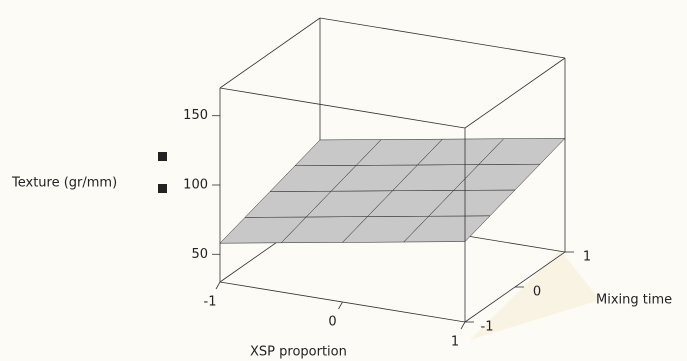  What do you see at coordinates (195, 115) in the screenshot?
I see `z-tick-label: 150` at bounding box center [195, 115].